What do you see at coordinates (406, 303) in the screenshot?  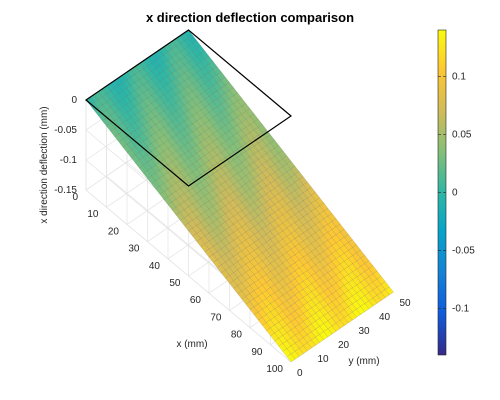 I see `y-tick-label: 50` at bounding box center [406, 303].